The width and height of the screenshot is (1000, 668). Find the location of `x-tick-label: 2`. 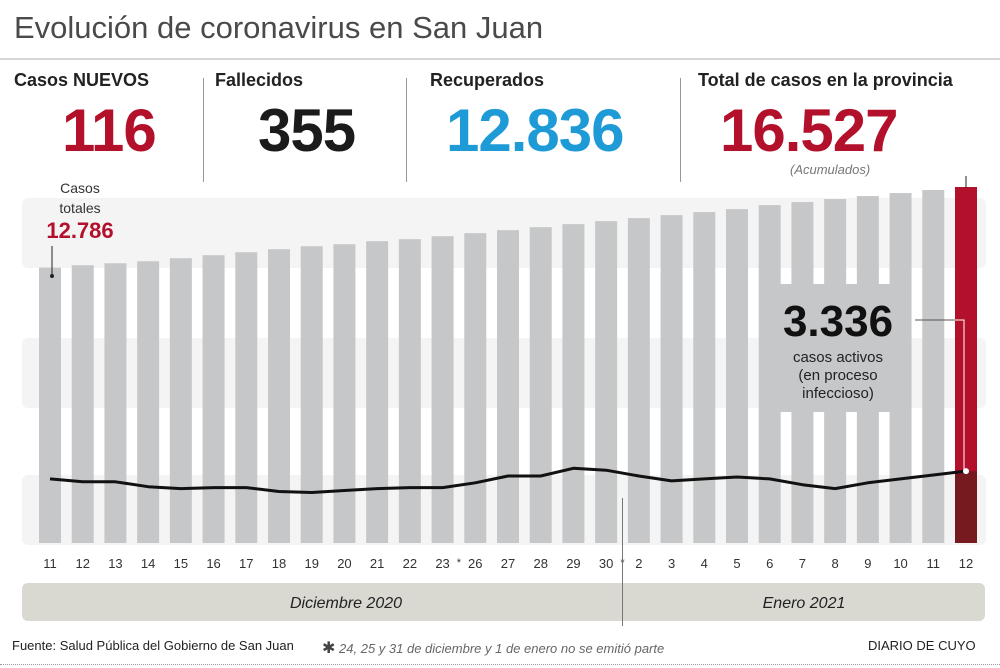

x-tick-label: 2 is located at coordinates (638, 563).